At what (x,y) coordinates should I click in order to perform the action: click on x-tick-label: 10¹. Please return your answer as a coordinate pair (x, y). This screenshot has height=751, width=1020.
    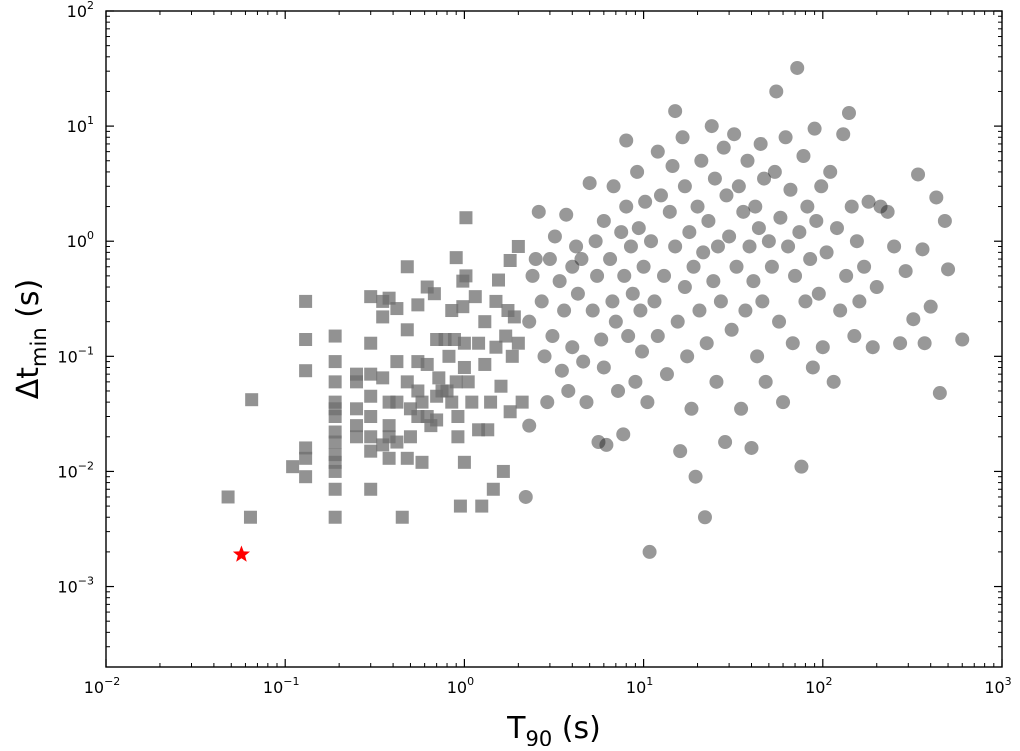
    Looking at the image, I should click on (639, 686).